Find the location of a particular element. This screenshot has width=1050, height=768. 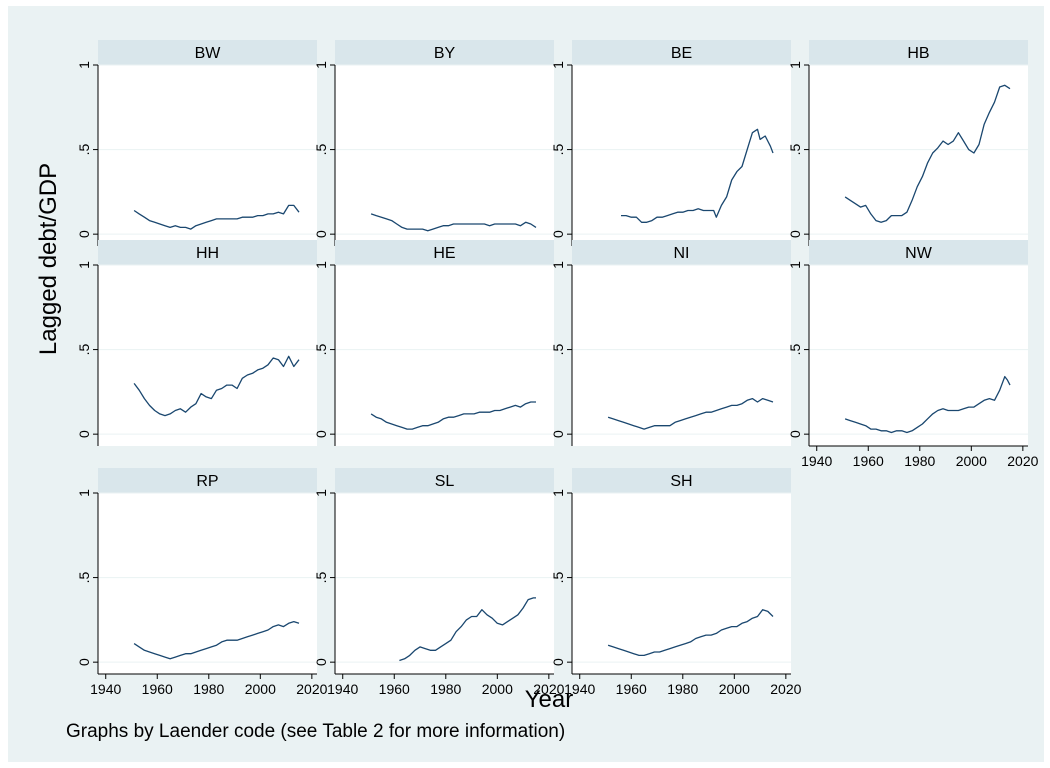

panel-title: SH is located at coordinates (681, 481).